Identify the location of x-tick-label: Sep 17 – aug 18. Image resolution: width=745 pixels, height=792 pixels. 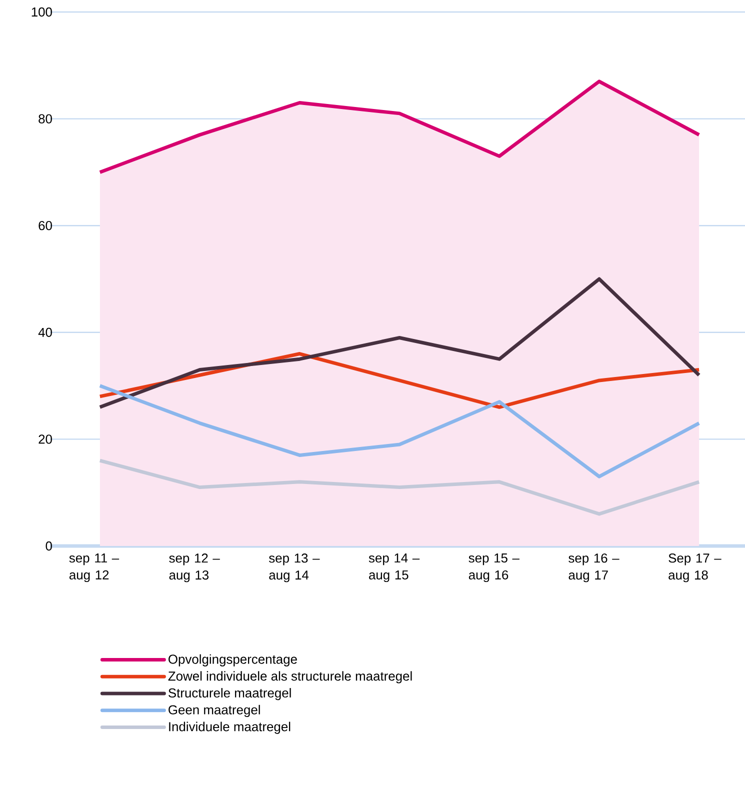
(695, 568).